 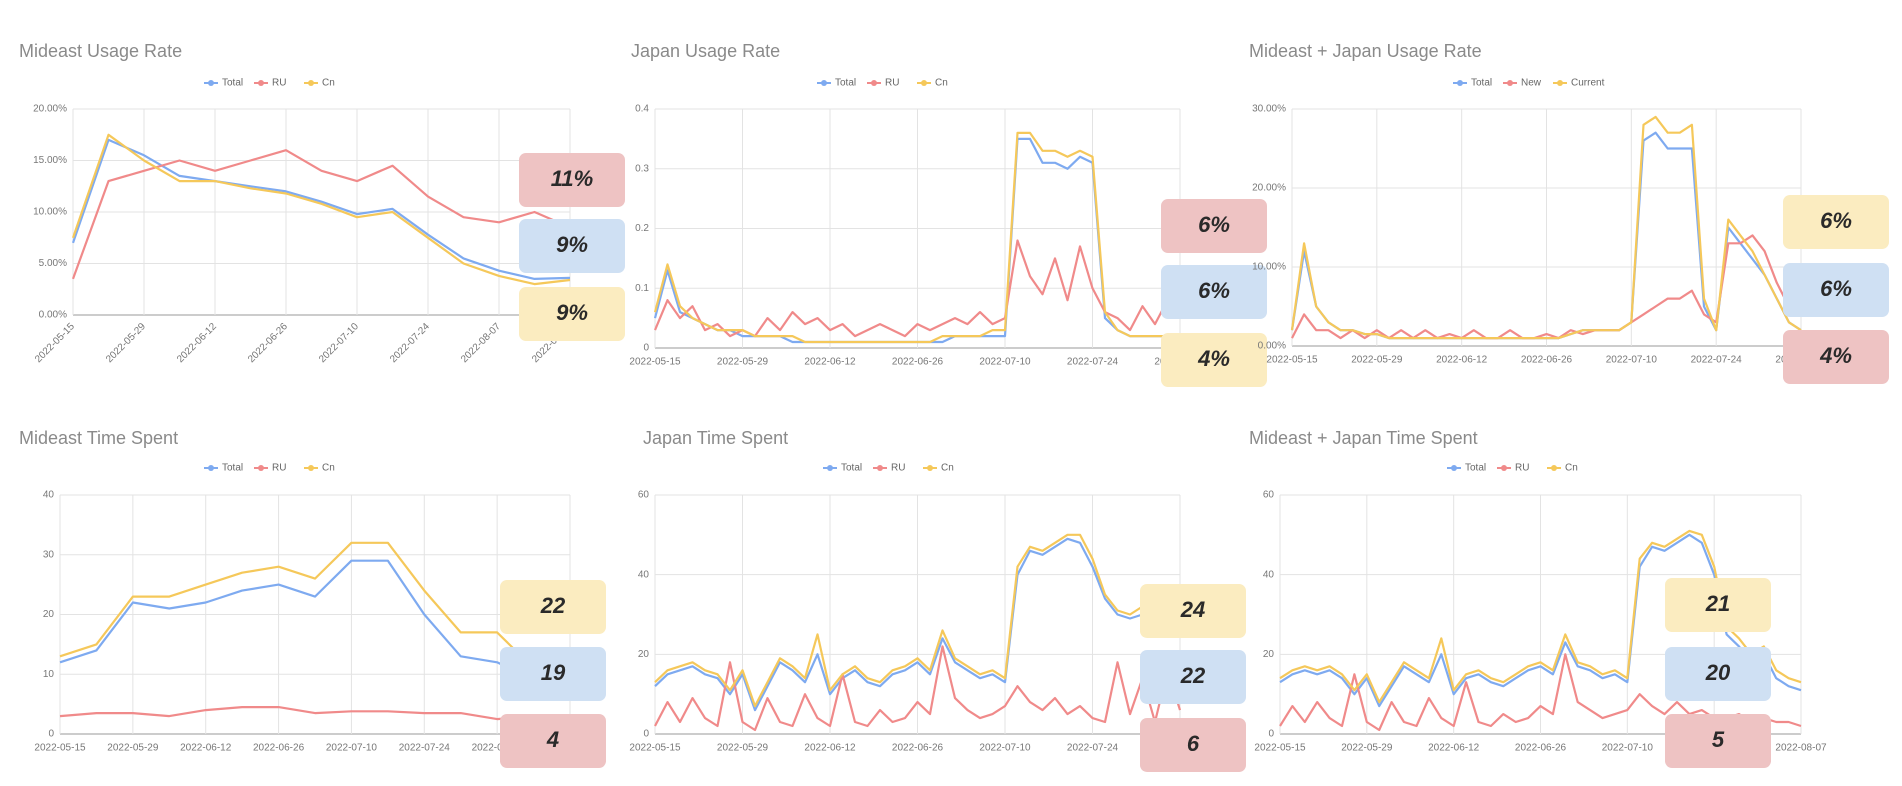 I want to click on chart-title: Mideast + Japan Usage Rate, so click(x=1365, y=51).